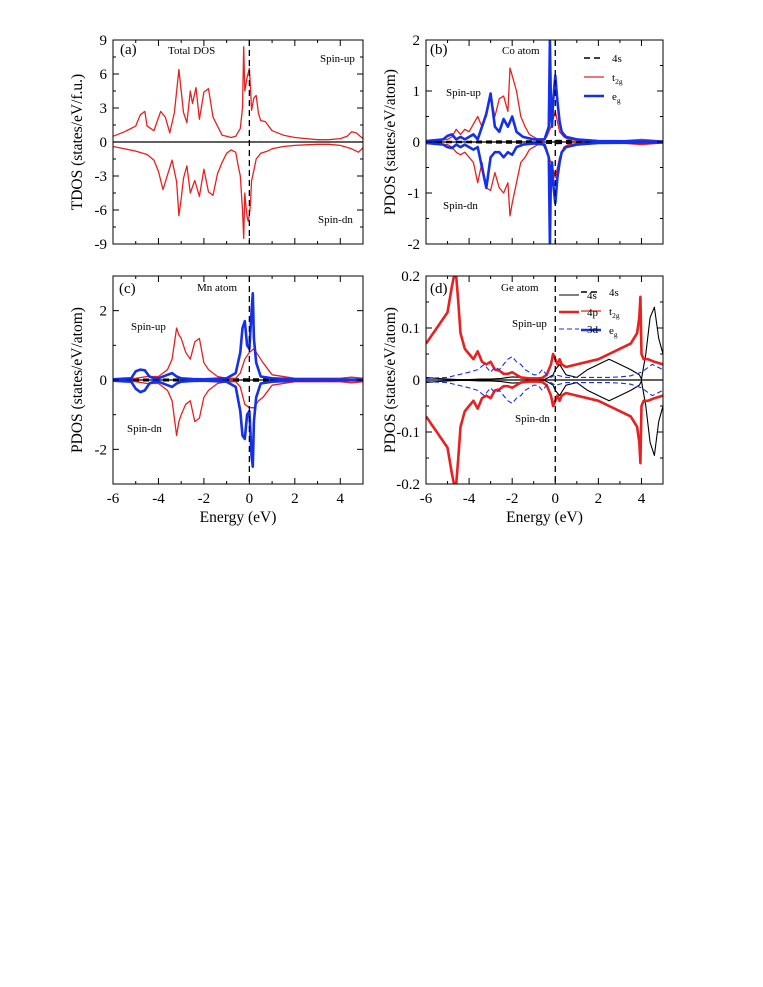  What do you see at coordinates (593, 330) in the screenshot?
I see `legend-label: 3d` at bounding box center [593, 330].